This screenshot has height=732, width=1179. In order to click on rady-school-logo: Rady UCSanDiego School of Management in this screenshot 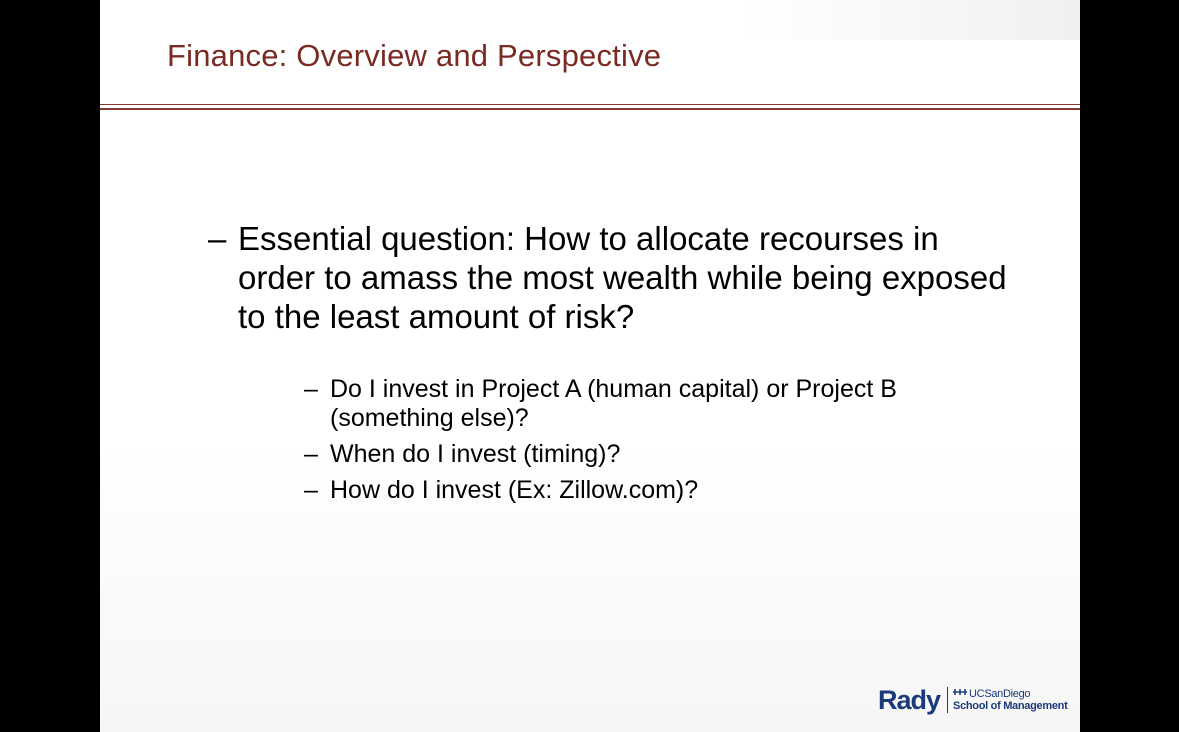, I will do `click(973, 700)`.